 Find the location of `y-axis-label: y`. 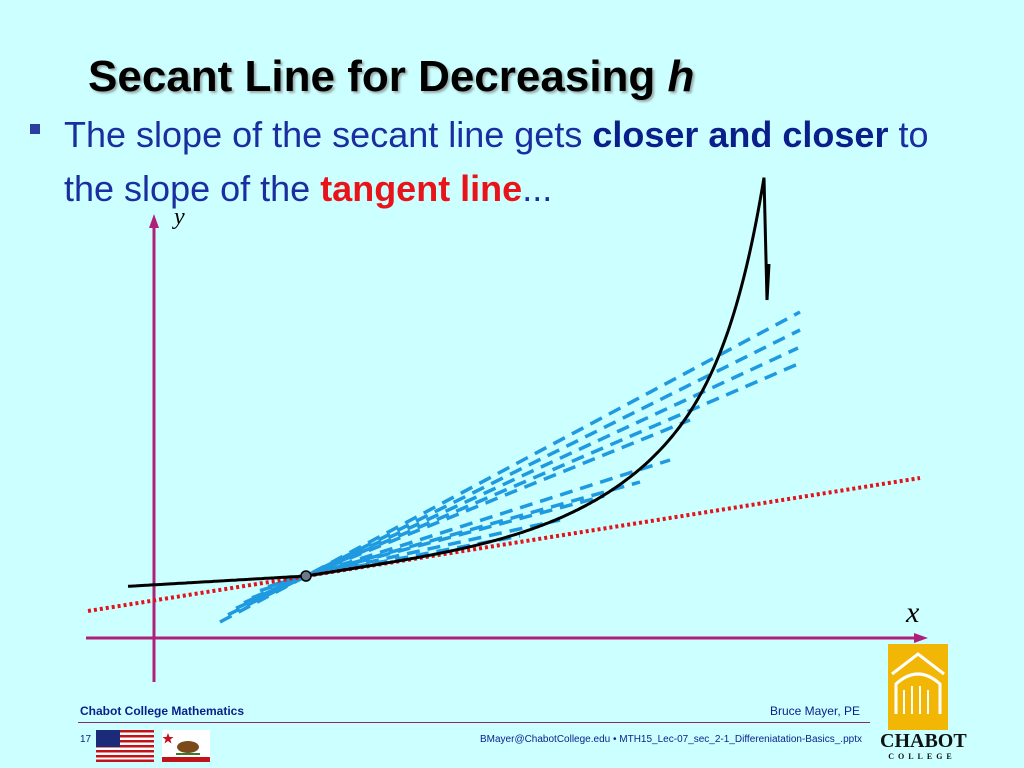

y-axis-label: y is located at coordinates (179, 217).